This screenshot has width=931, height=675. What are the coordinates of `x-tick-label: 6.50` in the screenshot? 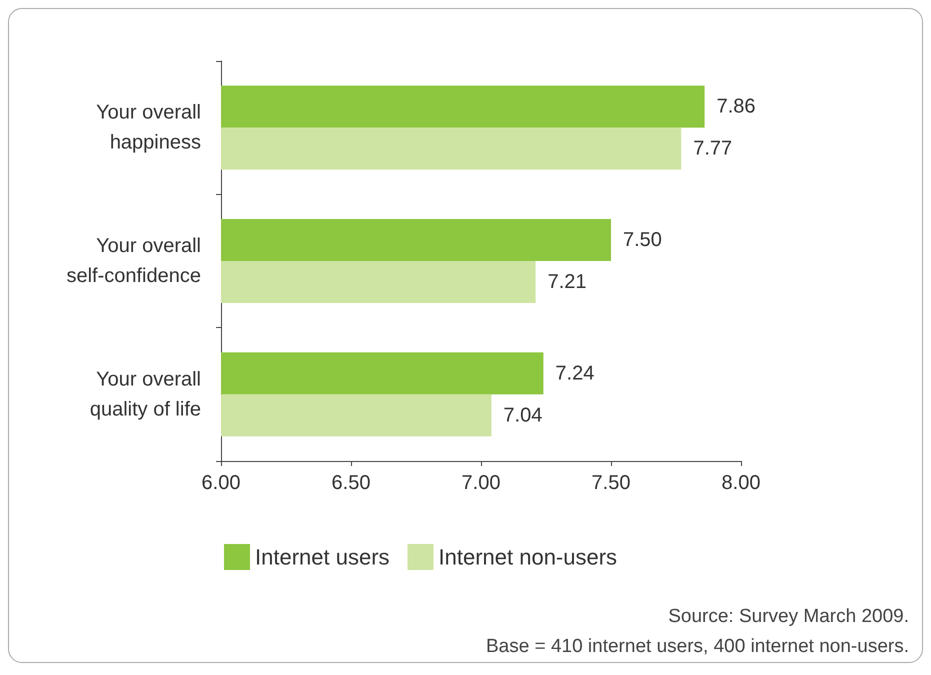 It's located at (351, 483).